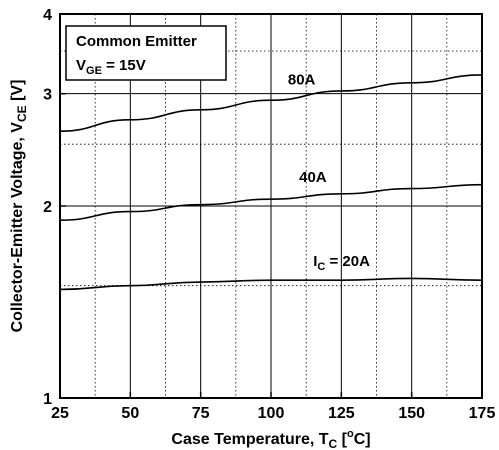 The height and width of the screenshot is (450, 499). Describe the element at coordinates (47, 95) in the screenshot. I see `y-tick-label: 3` at that location.